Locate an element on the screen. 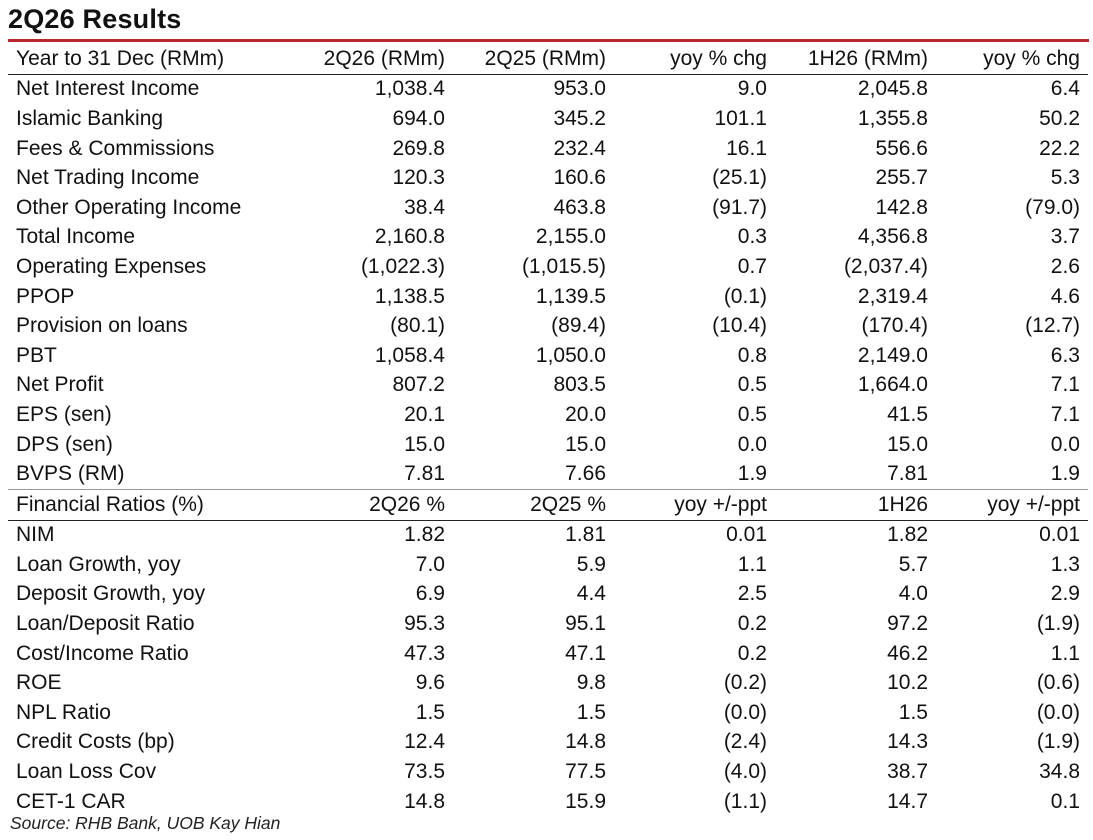  row-label: DPS (sen) is located at coordinates (64, 444).